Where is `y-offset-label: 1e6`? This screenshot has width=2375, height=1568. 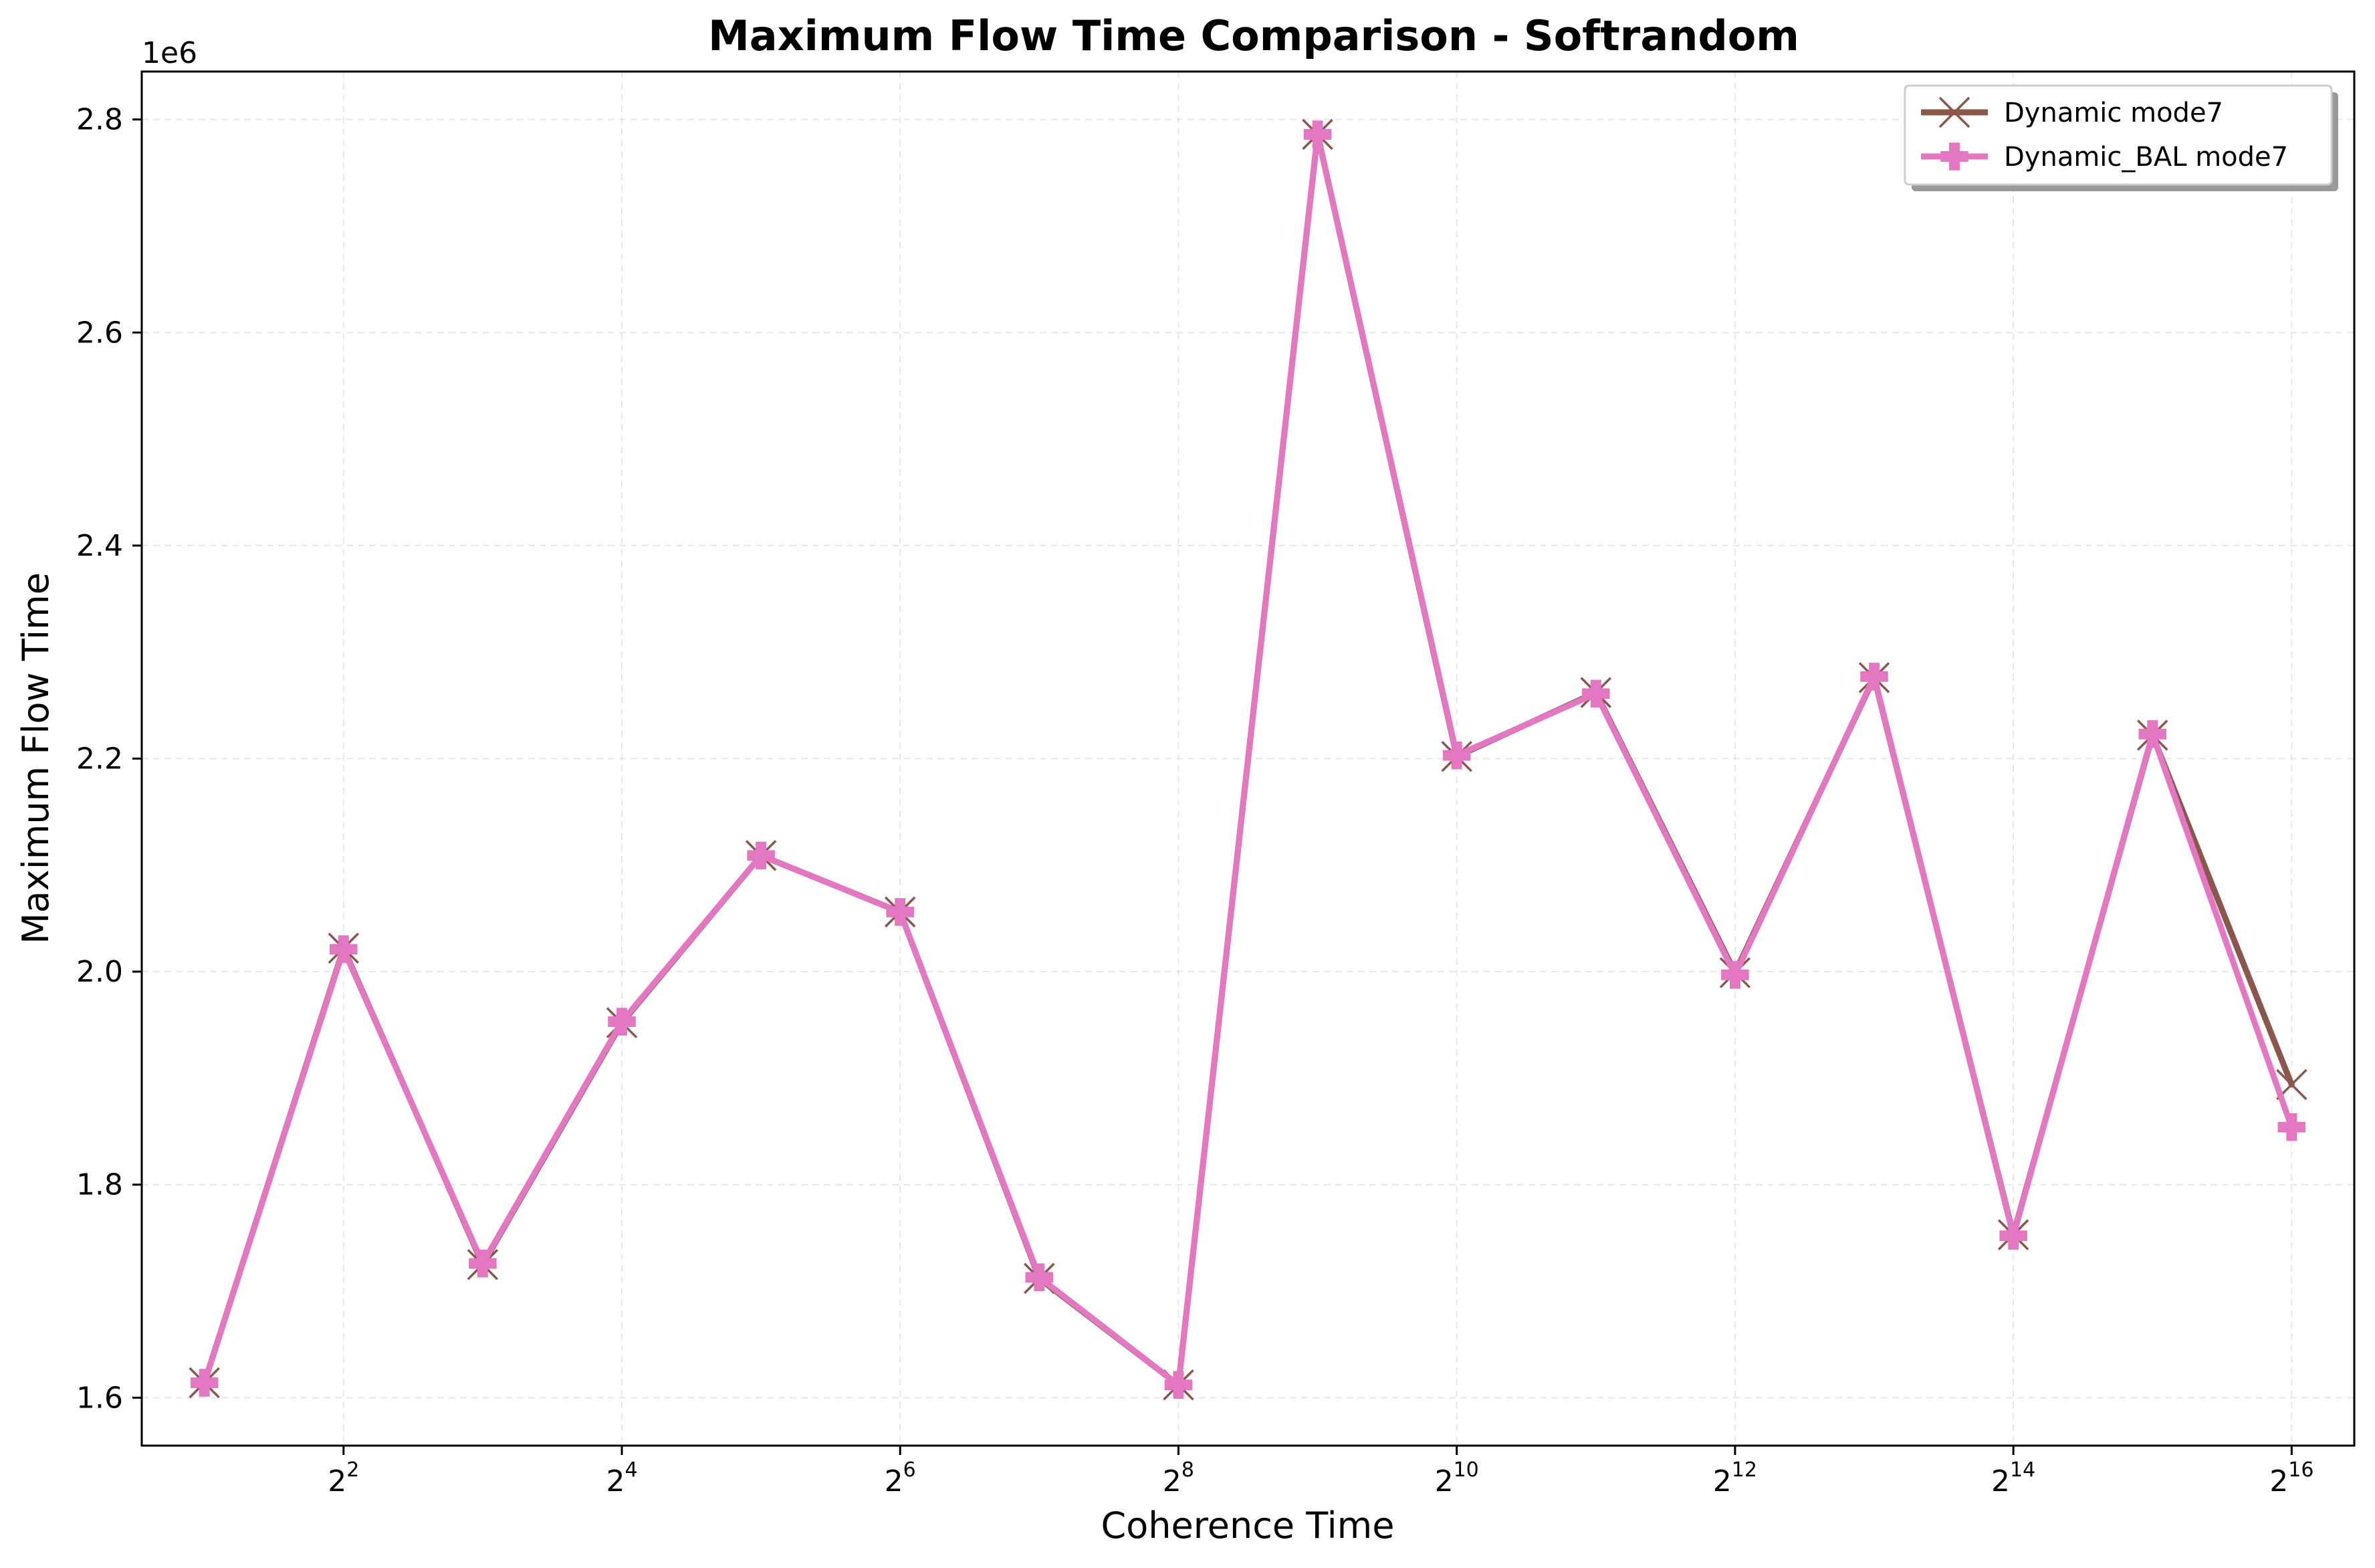
y-offset-label: 1e6 is located at coordinates (170, 53).